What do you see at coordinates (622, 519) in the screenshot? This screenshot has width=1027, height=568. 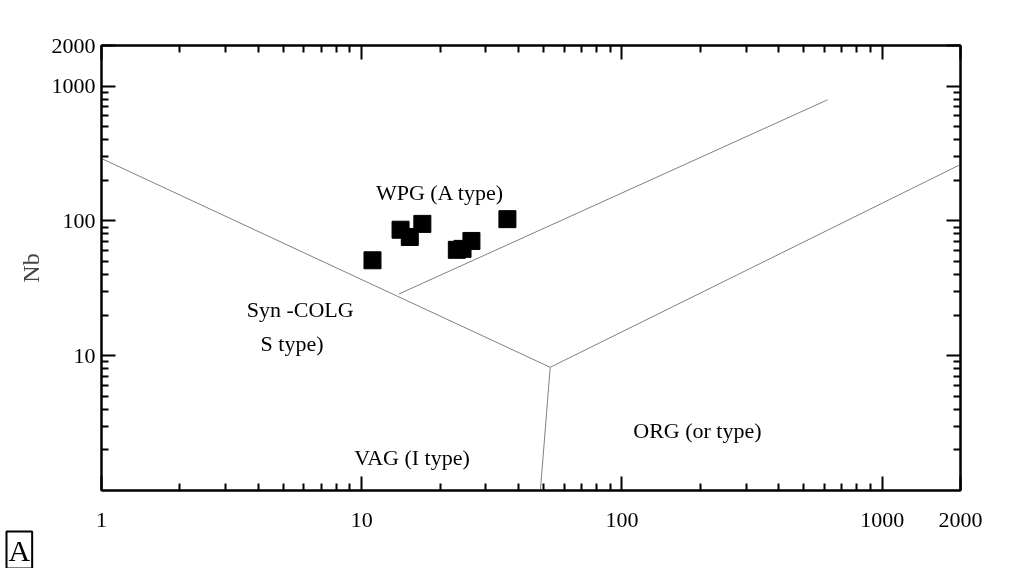 I see `x-tick-label: 100` at bounding box center [622, 519].